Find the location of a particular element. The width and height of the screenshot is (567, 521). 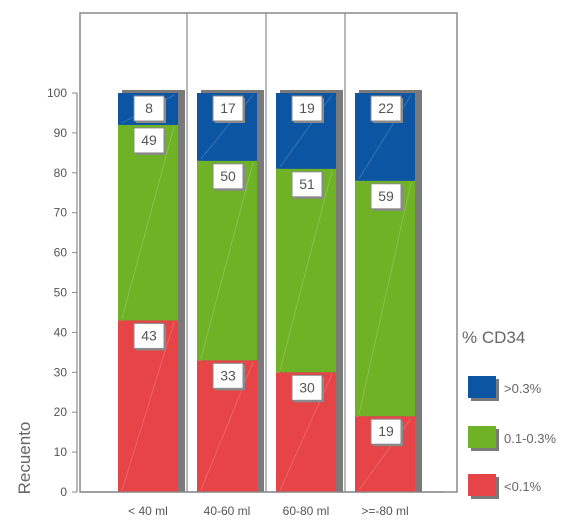

x-tick-label-1: 40-60 ml is located at coordinates (227, 511).